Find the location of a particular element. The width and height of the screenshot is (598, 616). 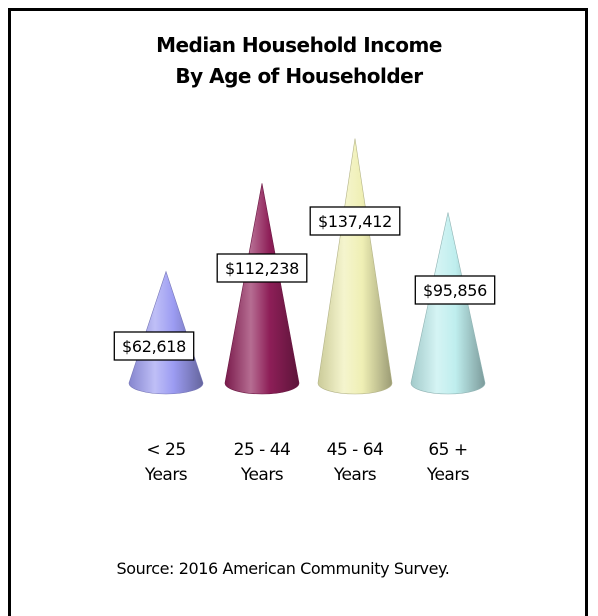

data-label-3: $137,412 is located at coordinates (355, 221).